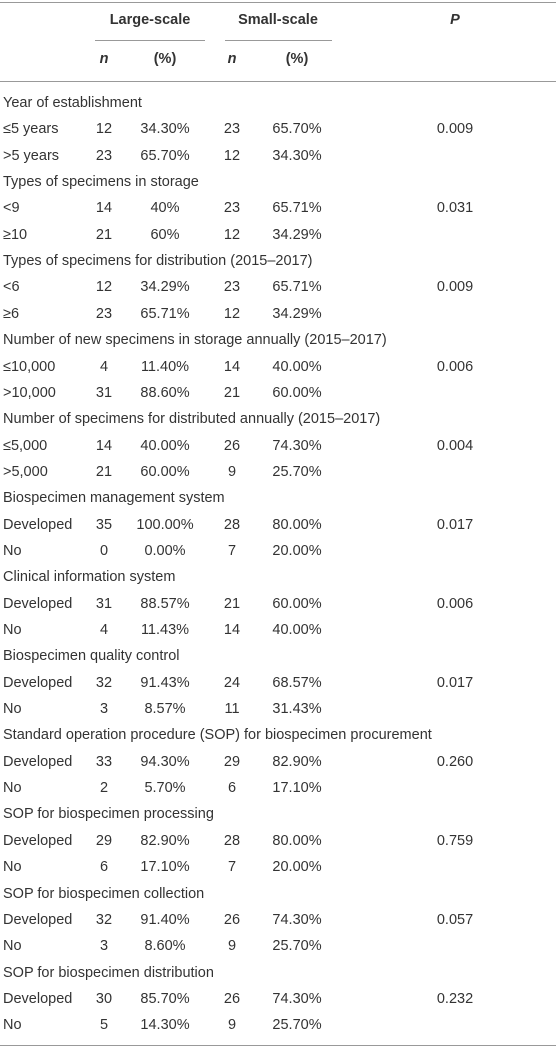 This screenshot has width=556, height=1051. Describe the element at coordinates (104, 761) in the screenshot. I see `cell: 33` at that location.